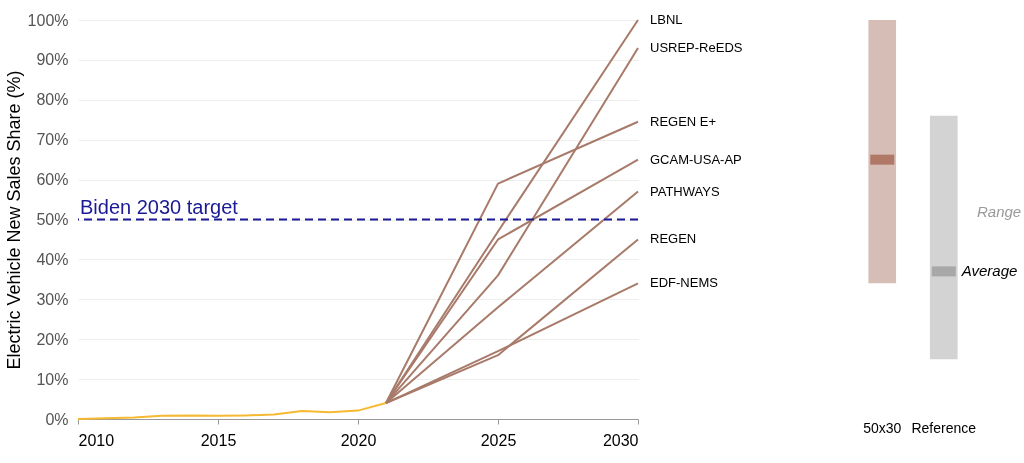  What do you see at coordinates (52, 180) in the screenshot?
I see `y-tick-label: 60%` at bounding box center [52, 180].